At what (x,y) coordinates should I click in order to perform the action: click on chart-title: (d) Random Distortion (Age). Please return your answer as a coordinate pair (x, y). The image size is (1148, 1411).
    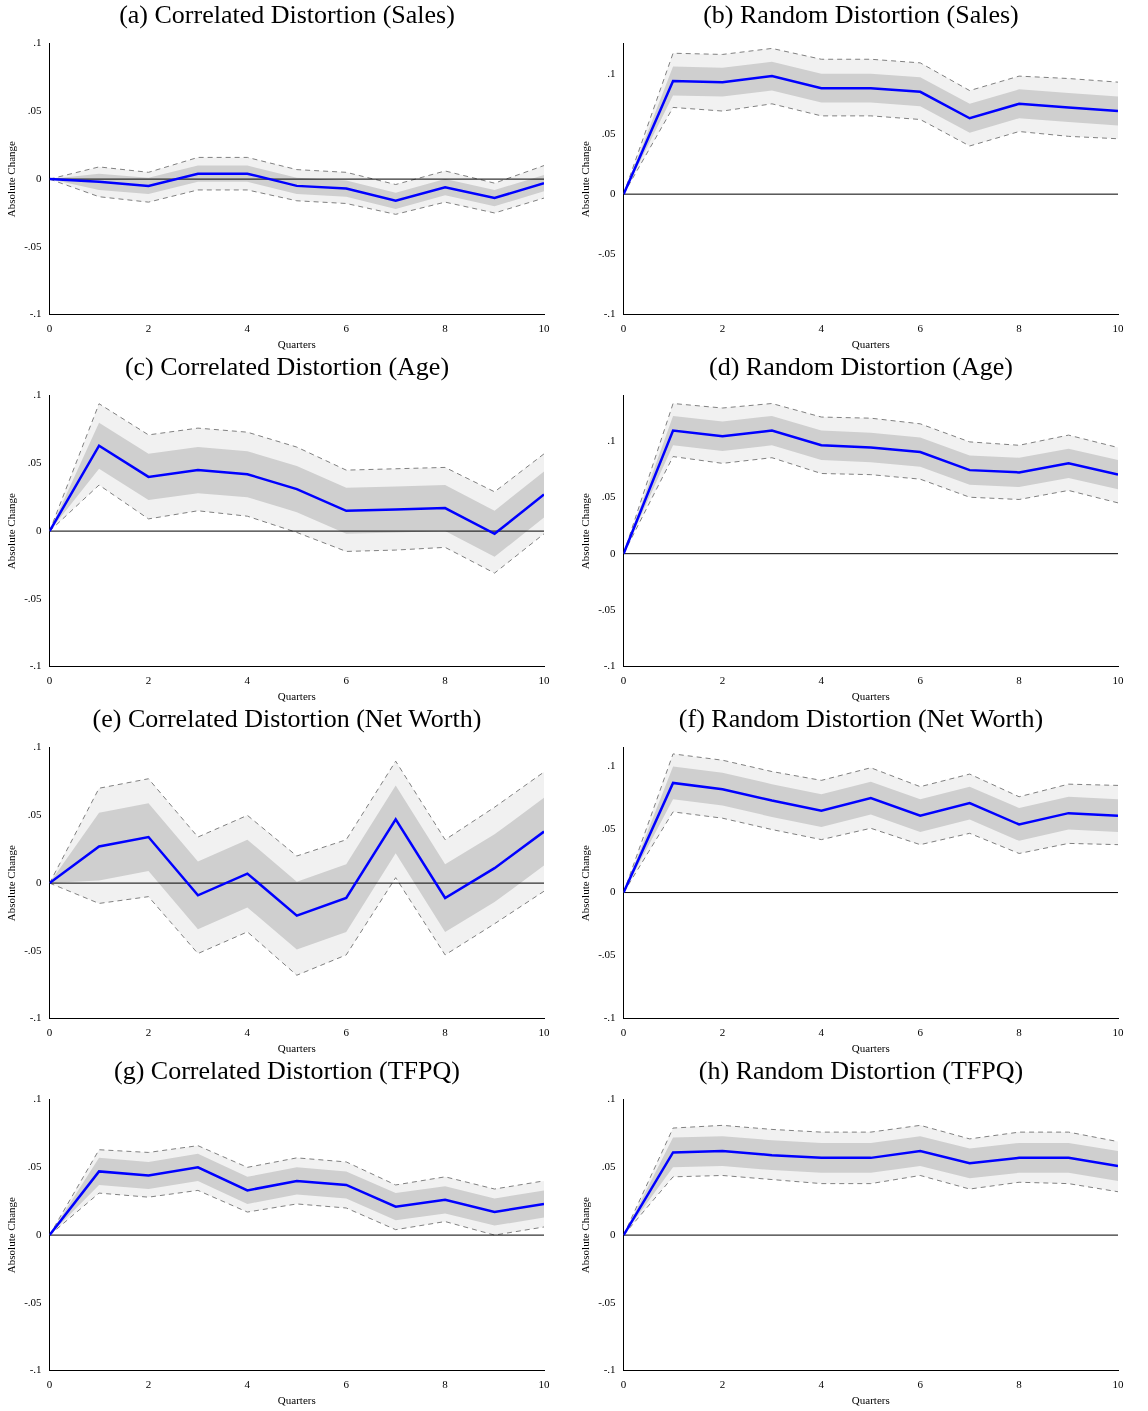
    Looking at the image, I should click on (861, 367).